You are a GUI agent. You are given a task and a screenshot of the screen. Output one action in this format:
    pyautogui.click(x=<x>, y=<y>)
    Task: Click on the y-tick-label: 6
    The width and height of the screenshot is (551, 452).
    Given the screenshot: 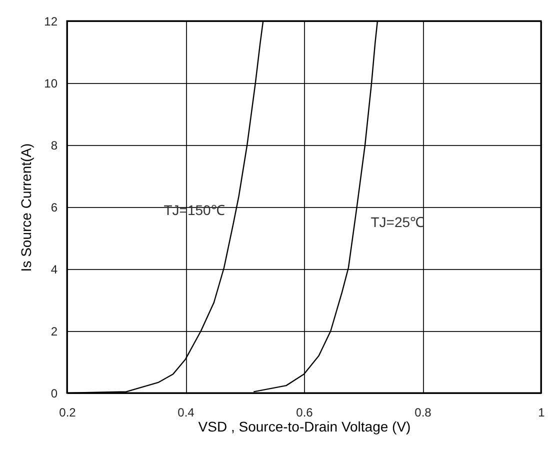 What is the action you would take?
    pyautogui.click(x=54, y=207)
    